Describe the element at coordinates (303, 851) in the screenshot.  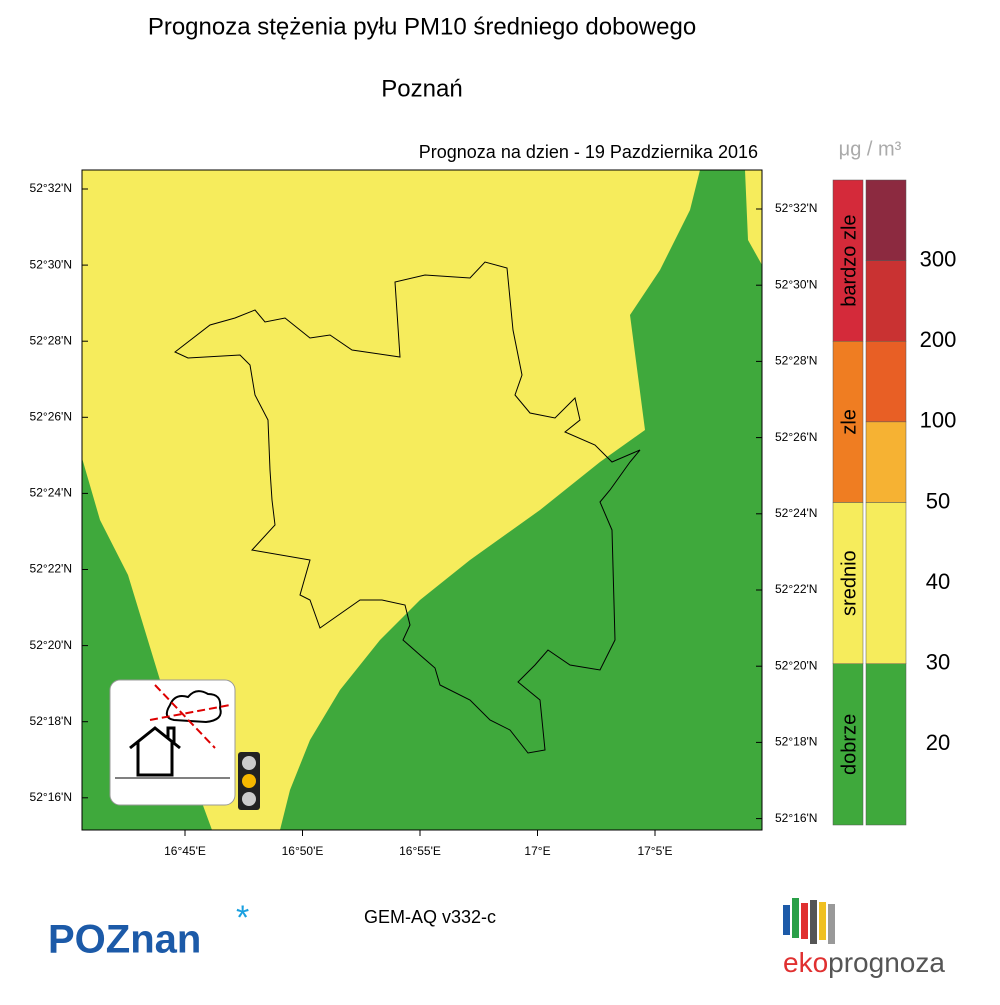
I see `lon-label: 16°50'E` at that location.